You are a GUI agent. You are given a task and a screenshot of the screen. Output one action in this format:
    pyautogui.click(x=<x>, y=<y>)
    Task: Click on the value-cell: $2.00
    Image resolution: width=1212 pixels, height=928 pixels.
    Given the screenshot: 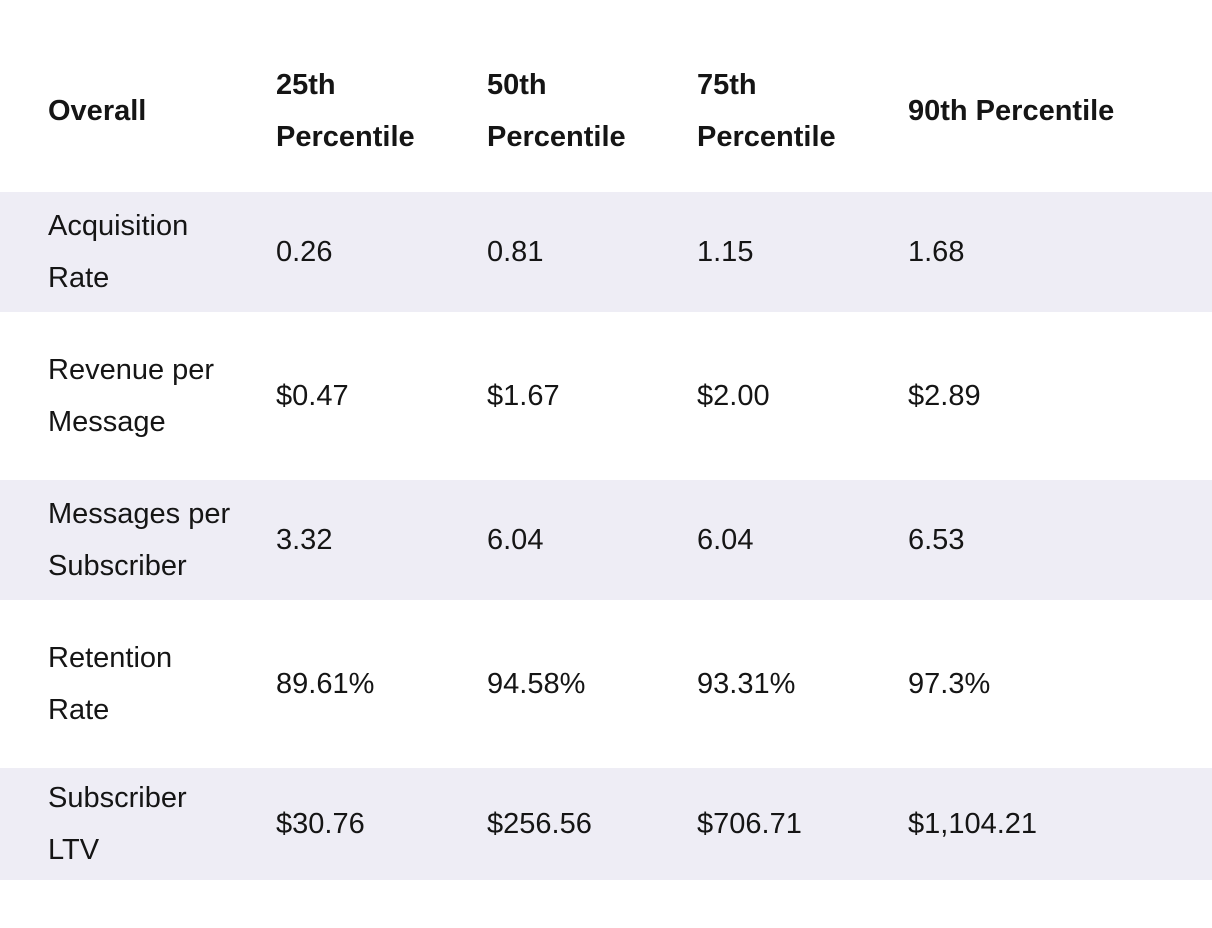 What is the action you would take?
    pyautogui.click(x=733, y=396)
    